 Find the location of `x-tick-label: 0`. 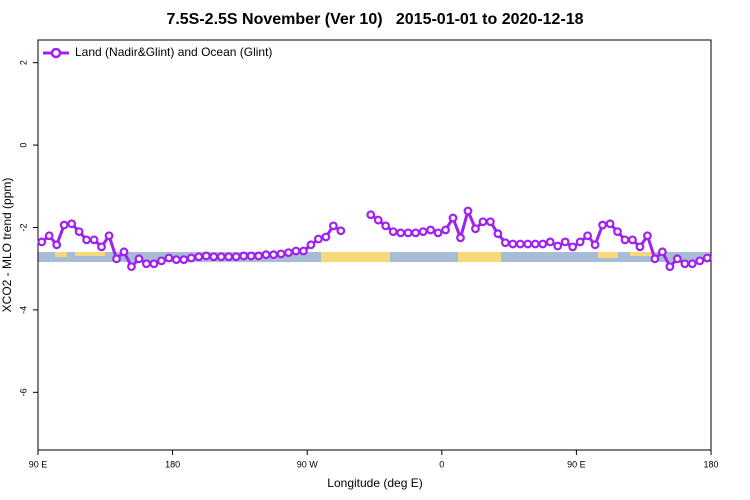

x-tick-label: 0 is located at coordinates (441, 464).